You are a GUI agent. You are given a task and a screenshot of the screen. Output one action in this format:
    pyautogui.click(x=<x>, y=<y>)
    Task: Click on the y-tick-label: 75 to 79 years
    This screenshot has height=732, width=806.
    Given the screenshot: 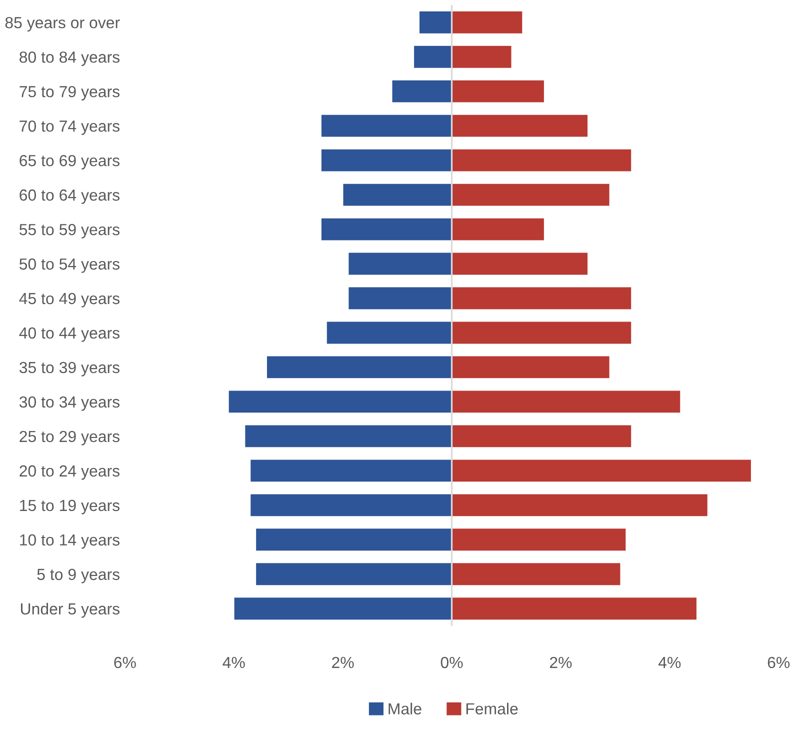 What is the action you would take?
    pyautogui.click(x=70, y=93)
    